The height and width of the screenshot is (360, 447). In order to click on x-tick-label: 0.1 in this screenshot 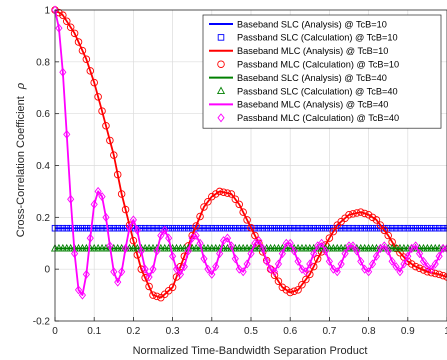, I will do `click(94, 331)`.